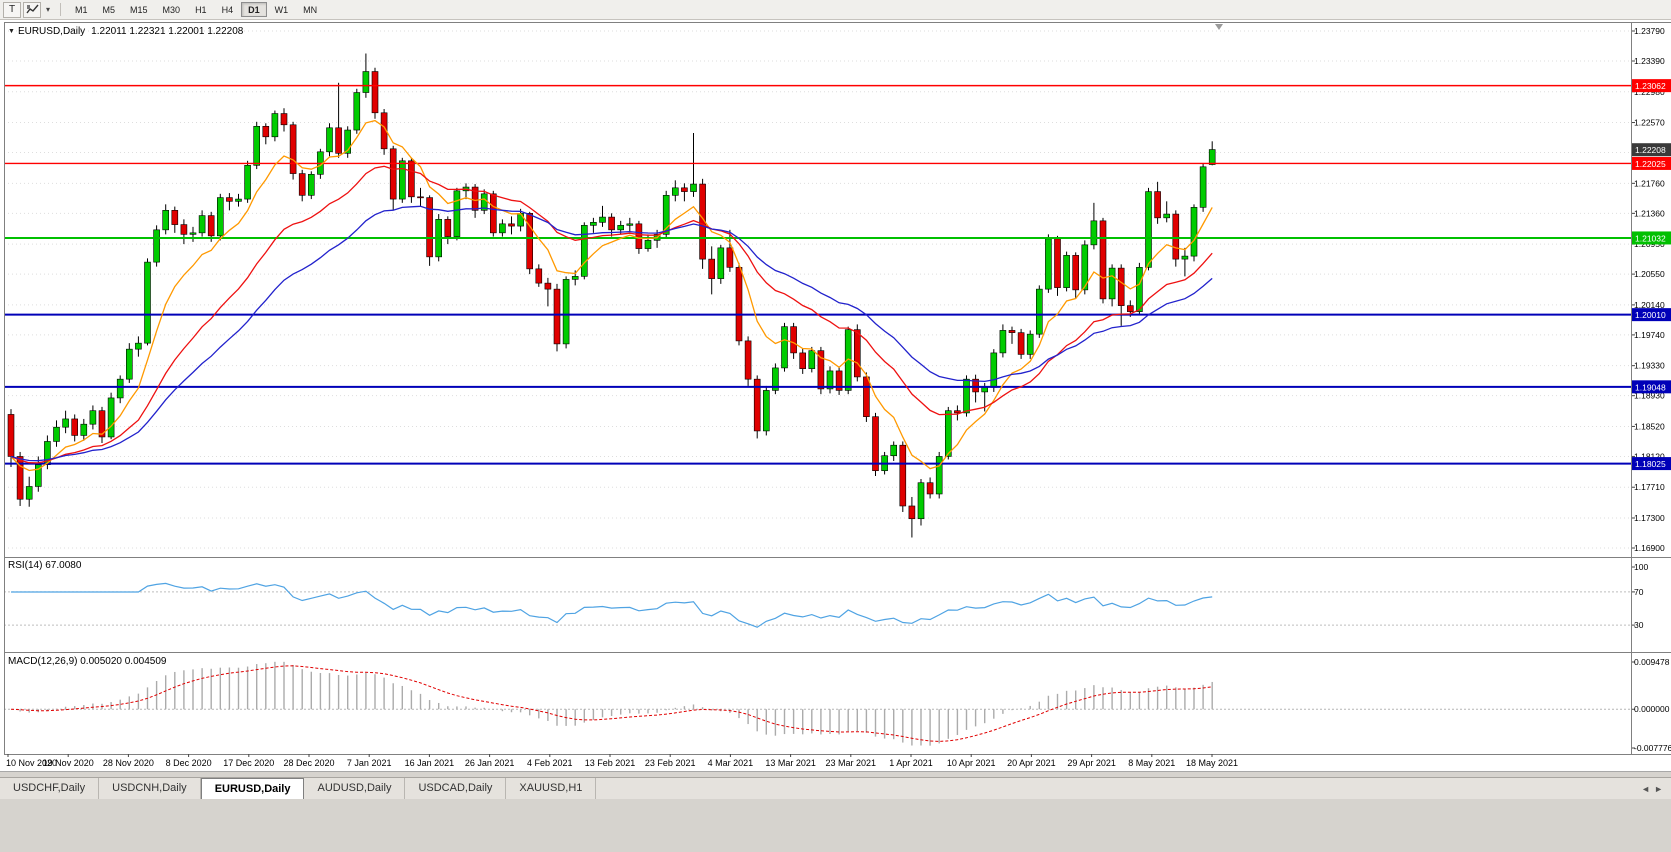  Describe the element at coordinates (1649, 305) in the screenshot. I see `price-axis-label: 1.20140` at that location.